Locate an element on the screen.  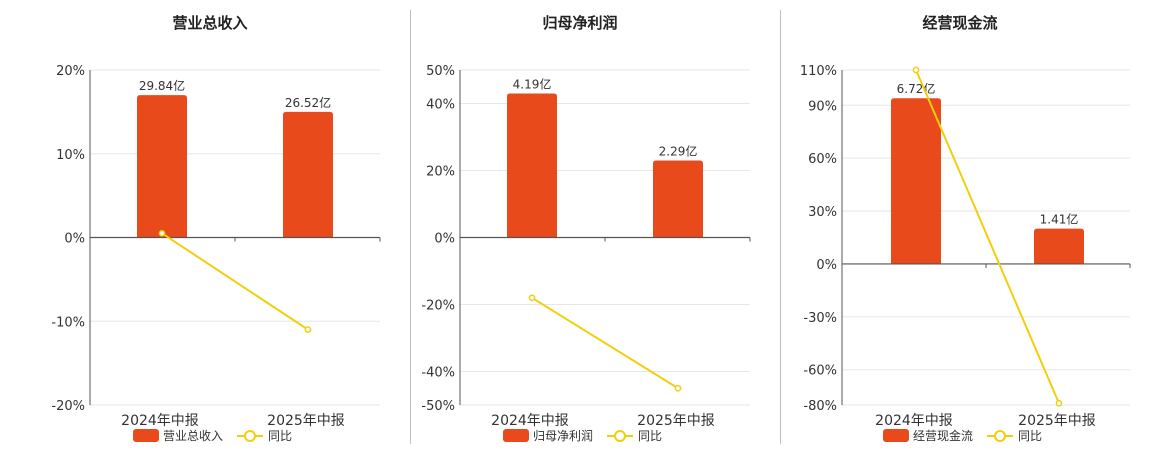
legend-bar-label: 营业总收入 is located at coordinates (193, 436).